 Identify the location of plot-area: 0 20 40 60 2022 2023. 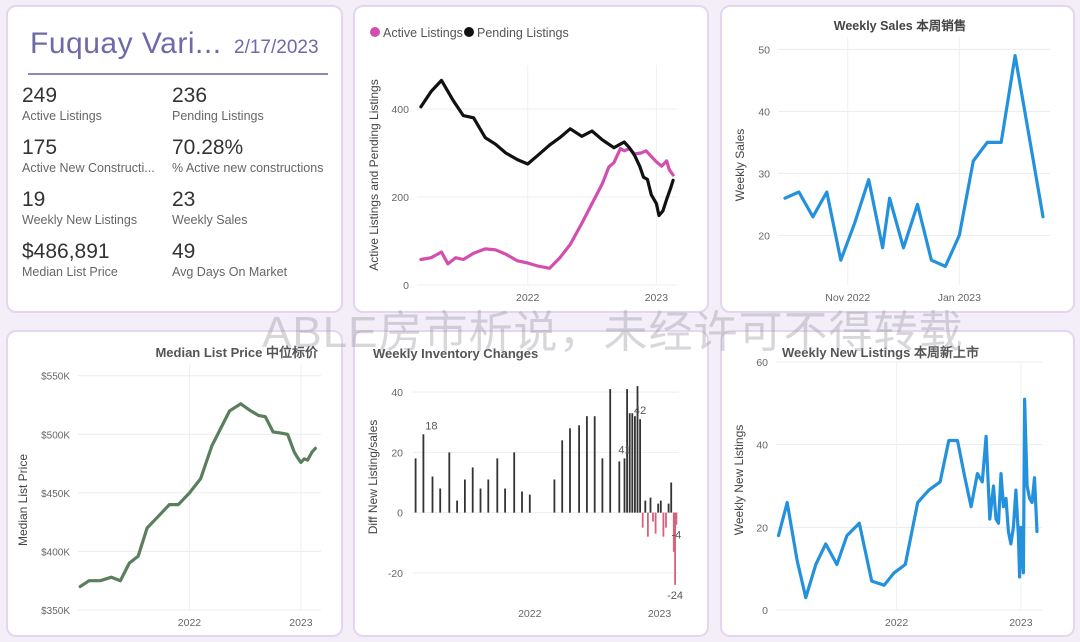
(899, 493).